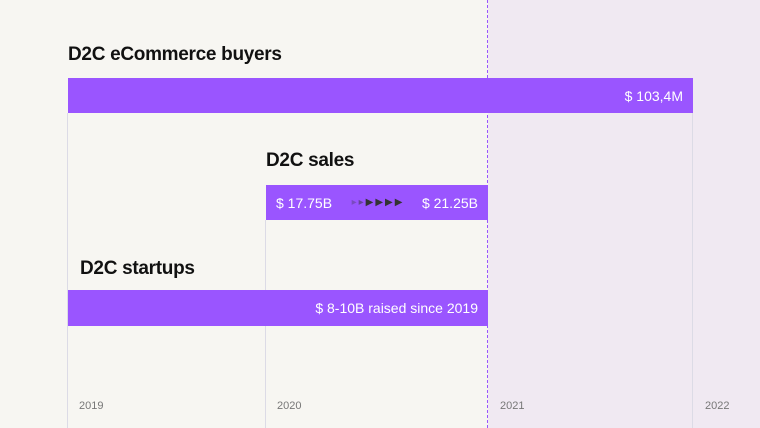  What do you see at coordinates (91, 406) in the screenshot?
I see `x-tick-2019: 2019` at bounding box center [91, 406].